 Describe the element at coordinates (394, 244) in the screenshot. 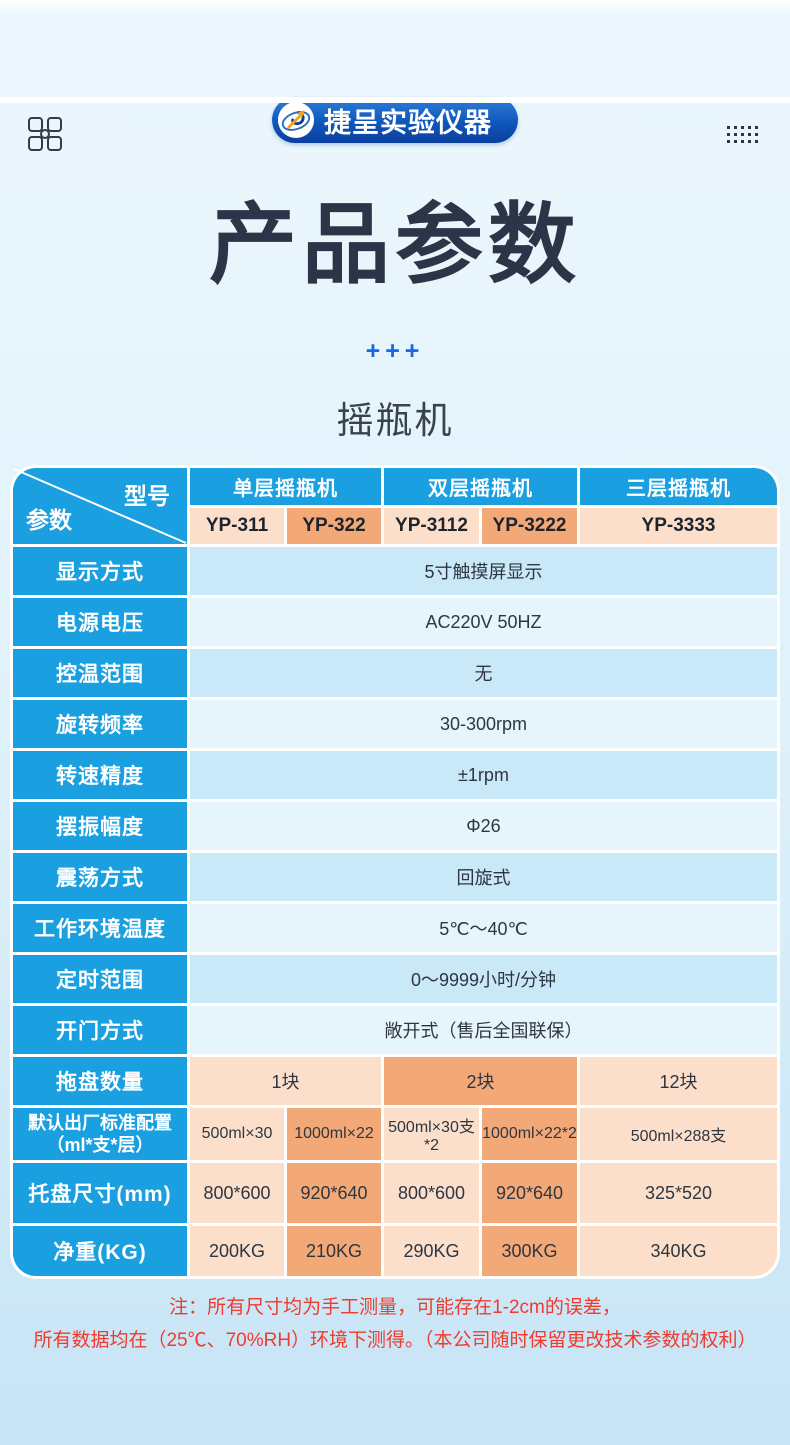

I see `page-title: 产品参数` at that location.